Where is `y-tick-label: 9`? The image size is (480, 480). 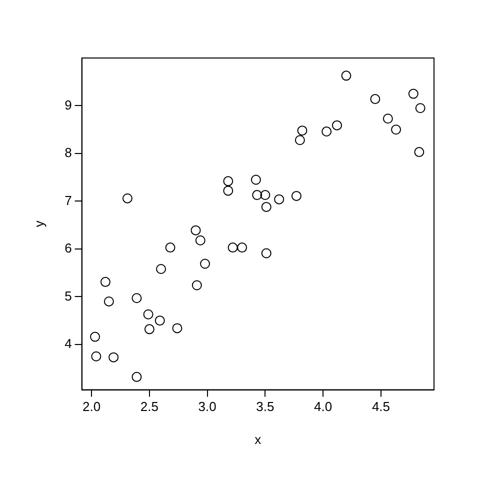
y-tick-label: 9 is located at coordinates (68, 104).